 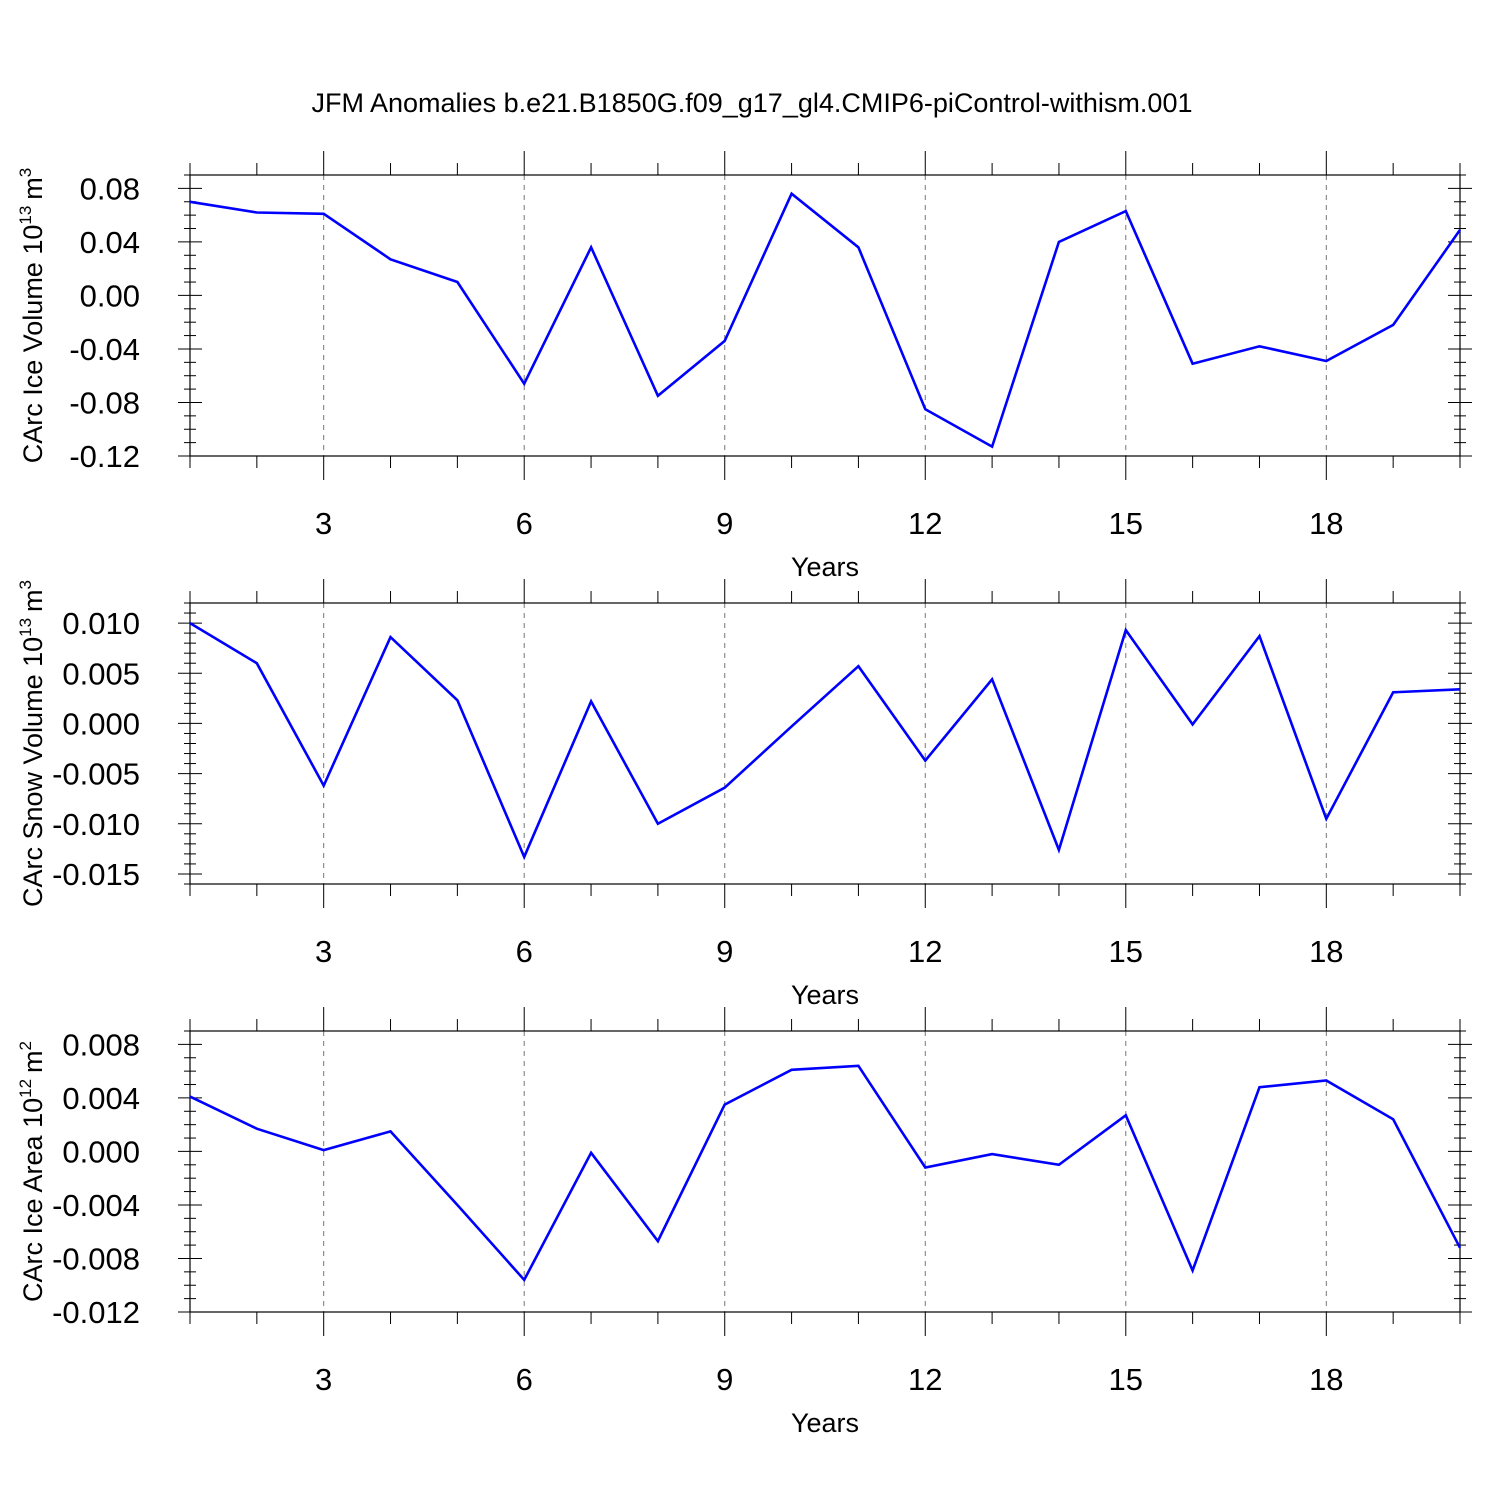 I want to click on y-tick-label: -0.08, so click(x=104, y=402).